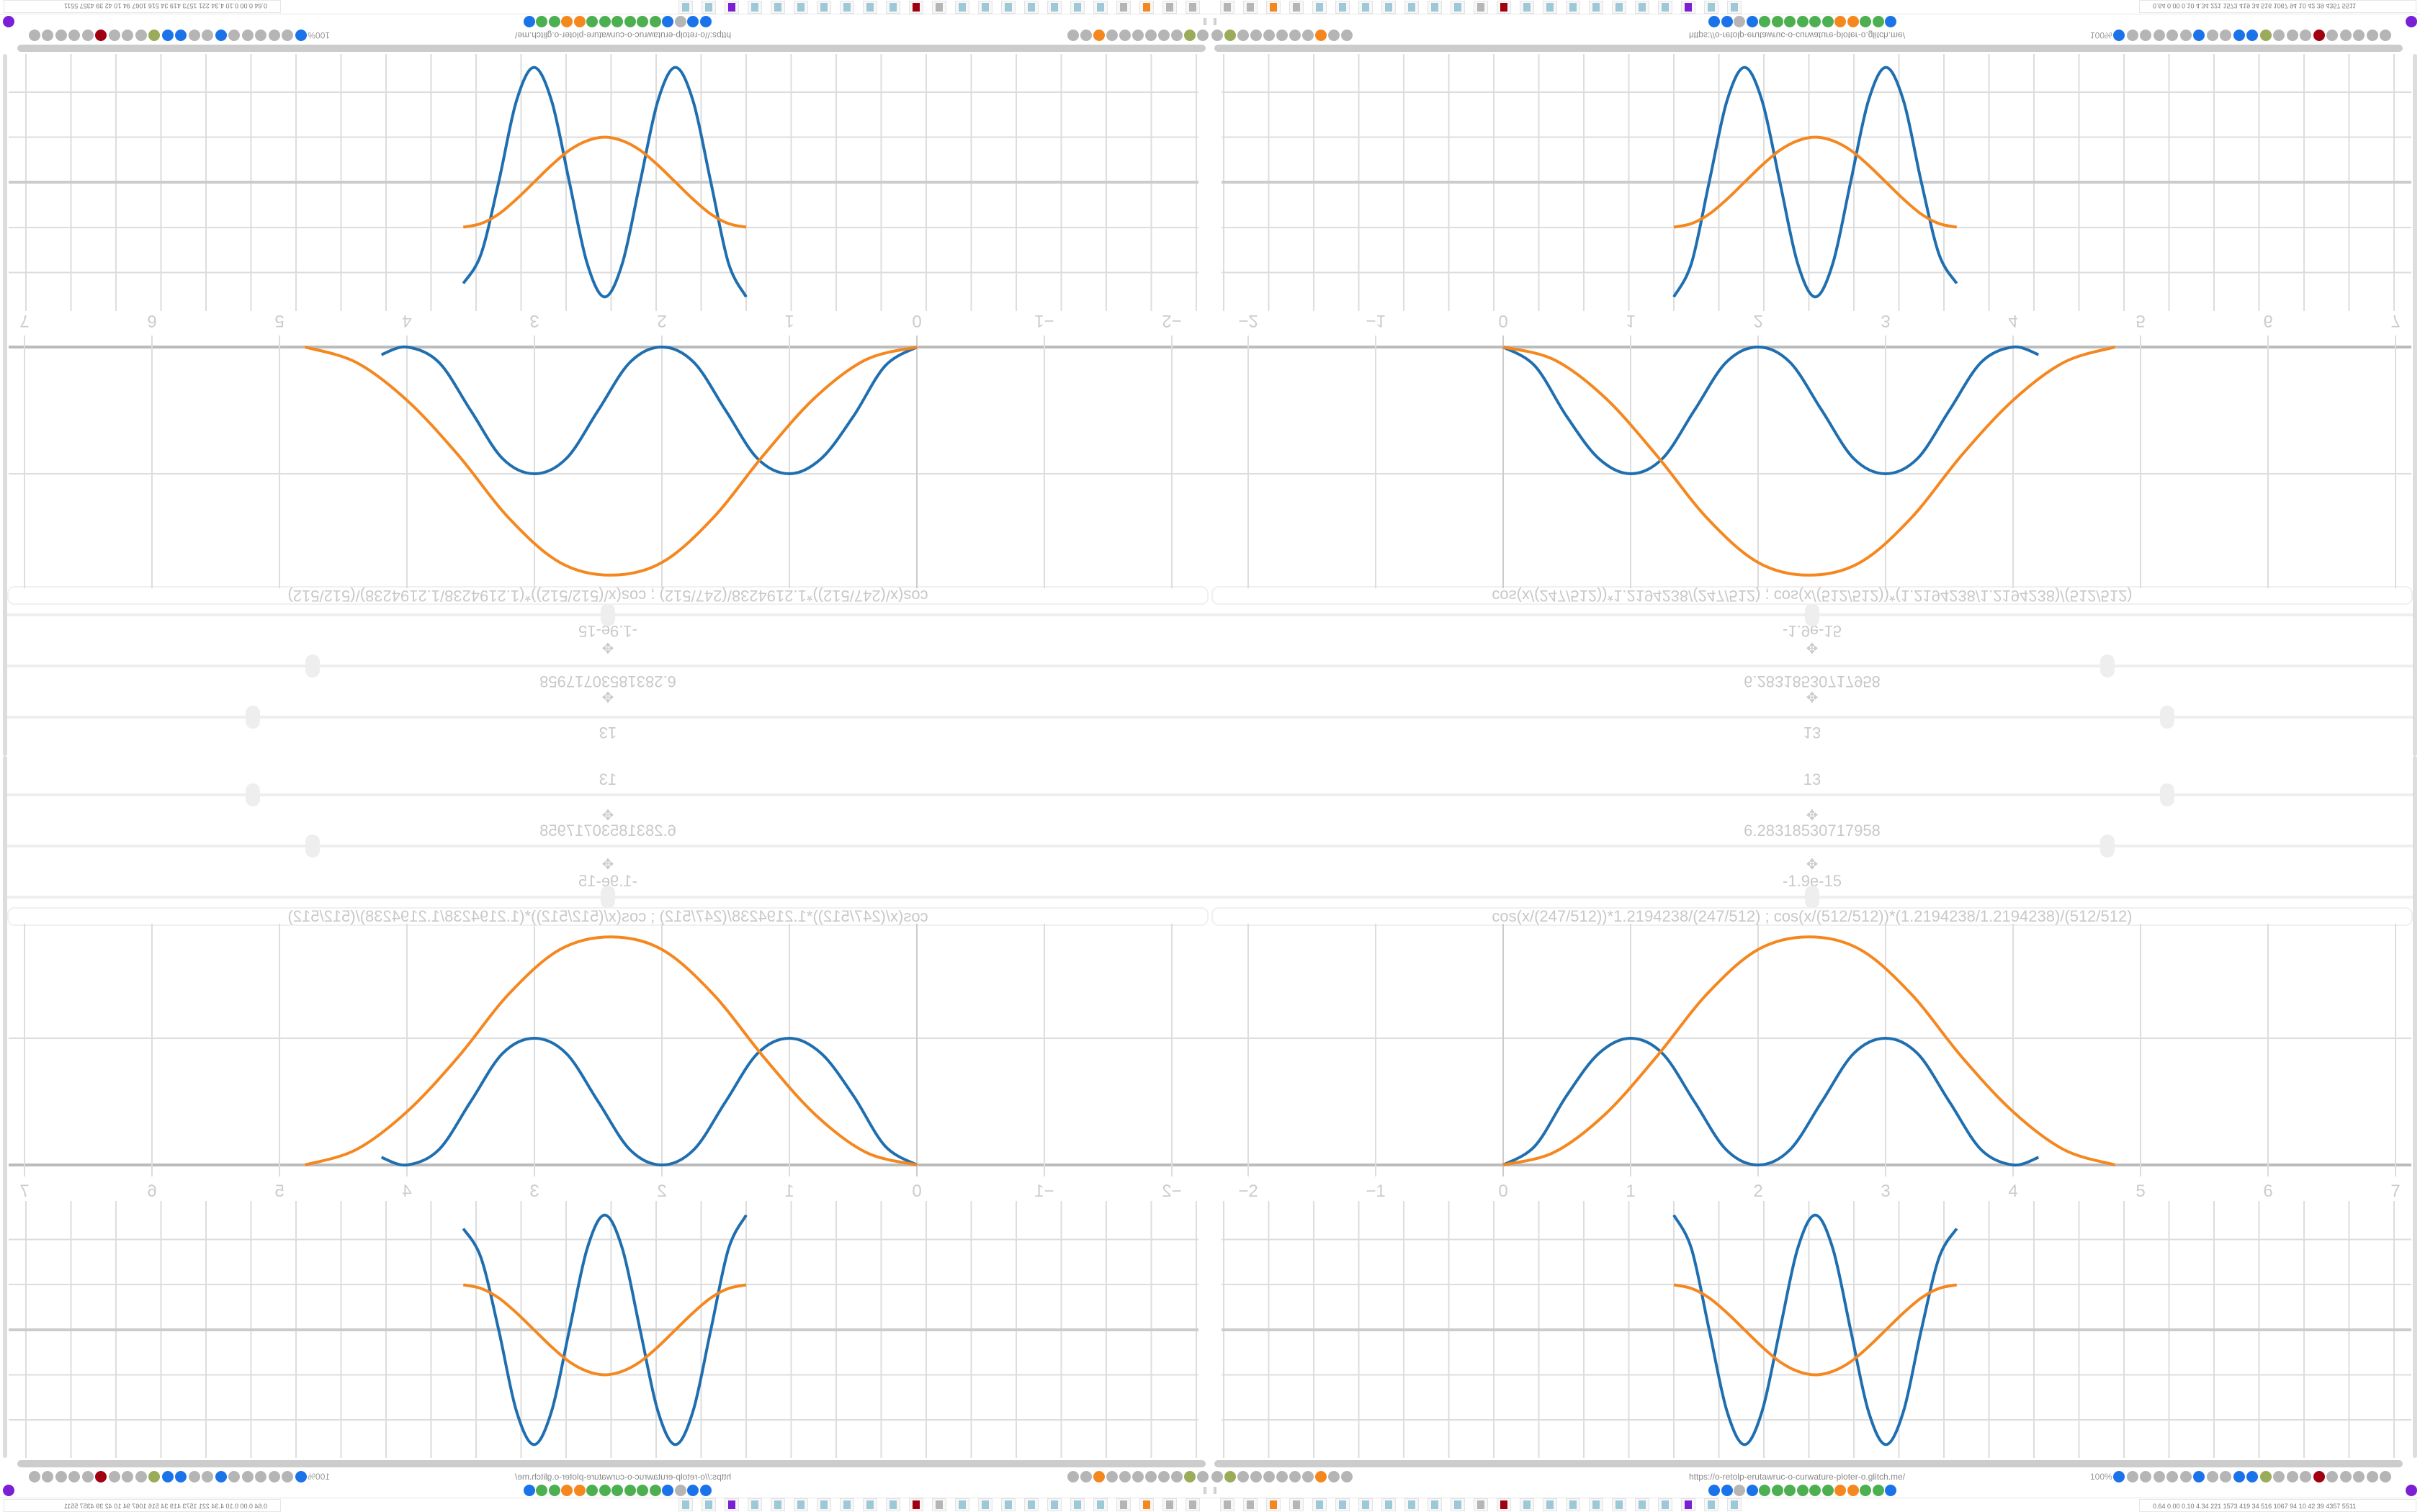 This screenshot has width=2420, height=1512. I want to click on refresh-icon, so click(1282, 35).